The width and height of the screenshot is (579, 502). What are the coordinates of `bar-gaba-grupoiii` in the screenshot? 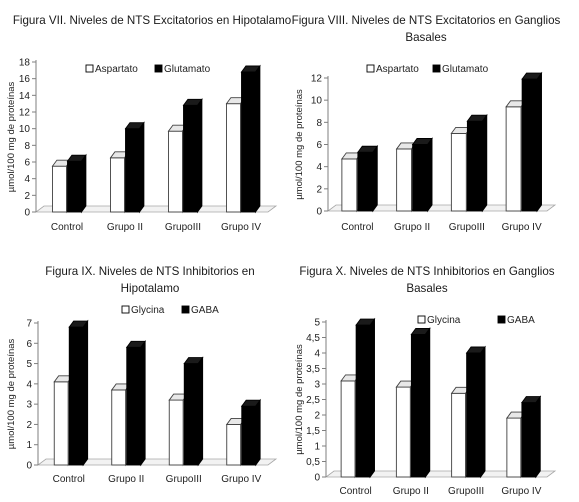 It's located at (475, 412).